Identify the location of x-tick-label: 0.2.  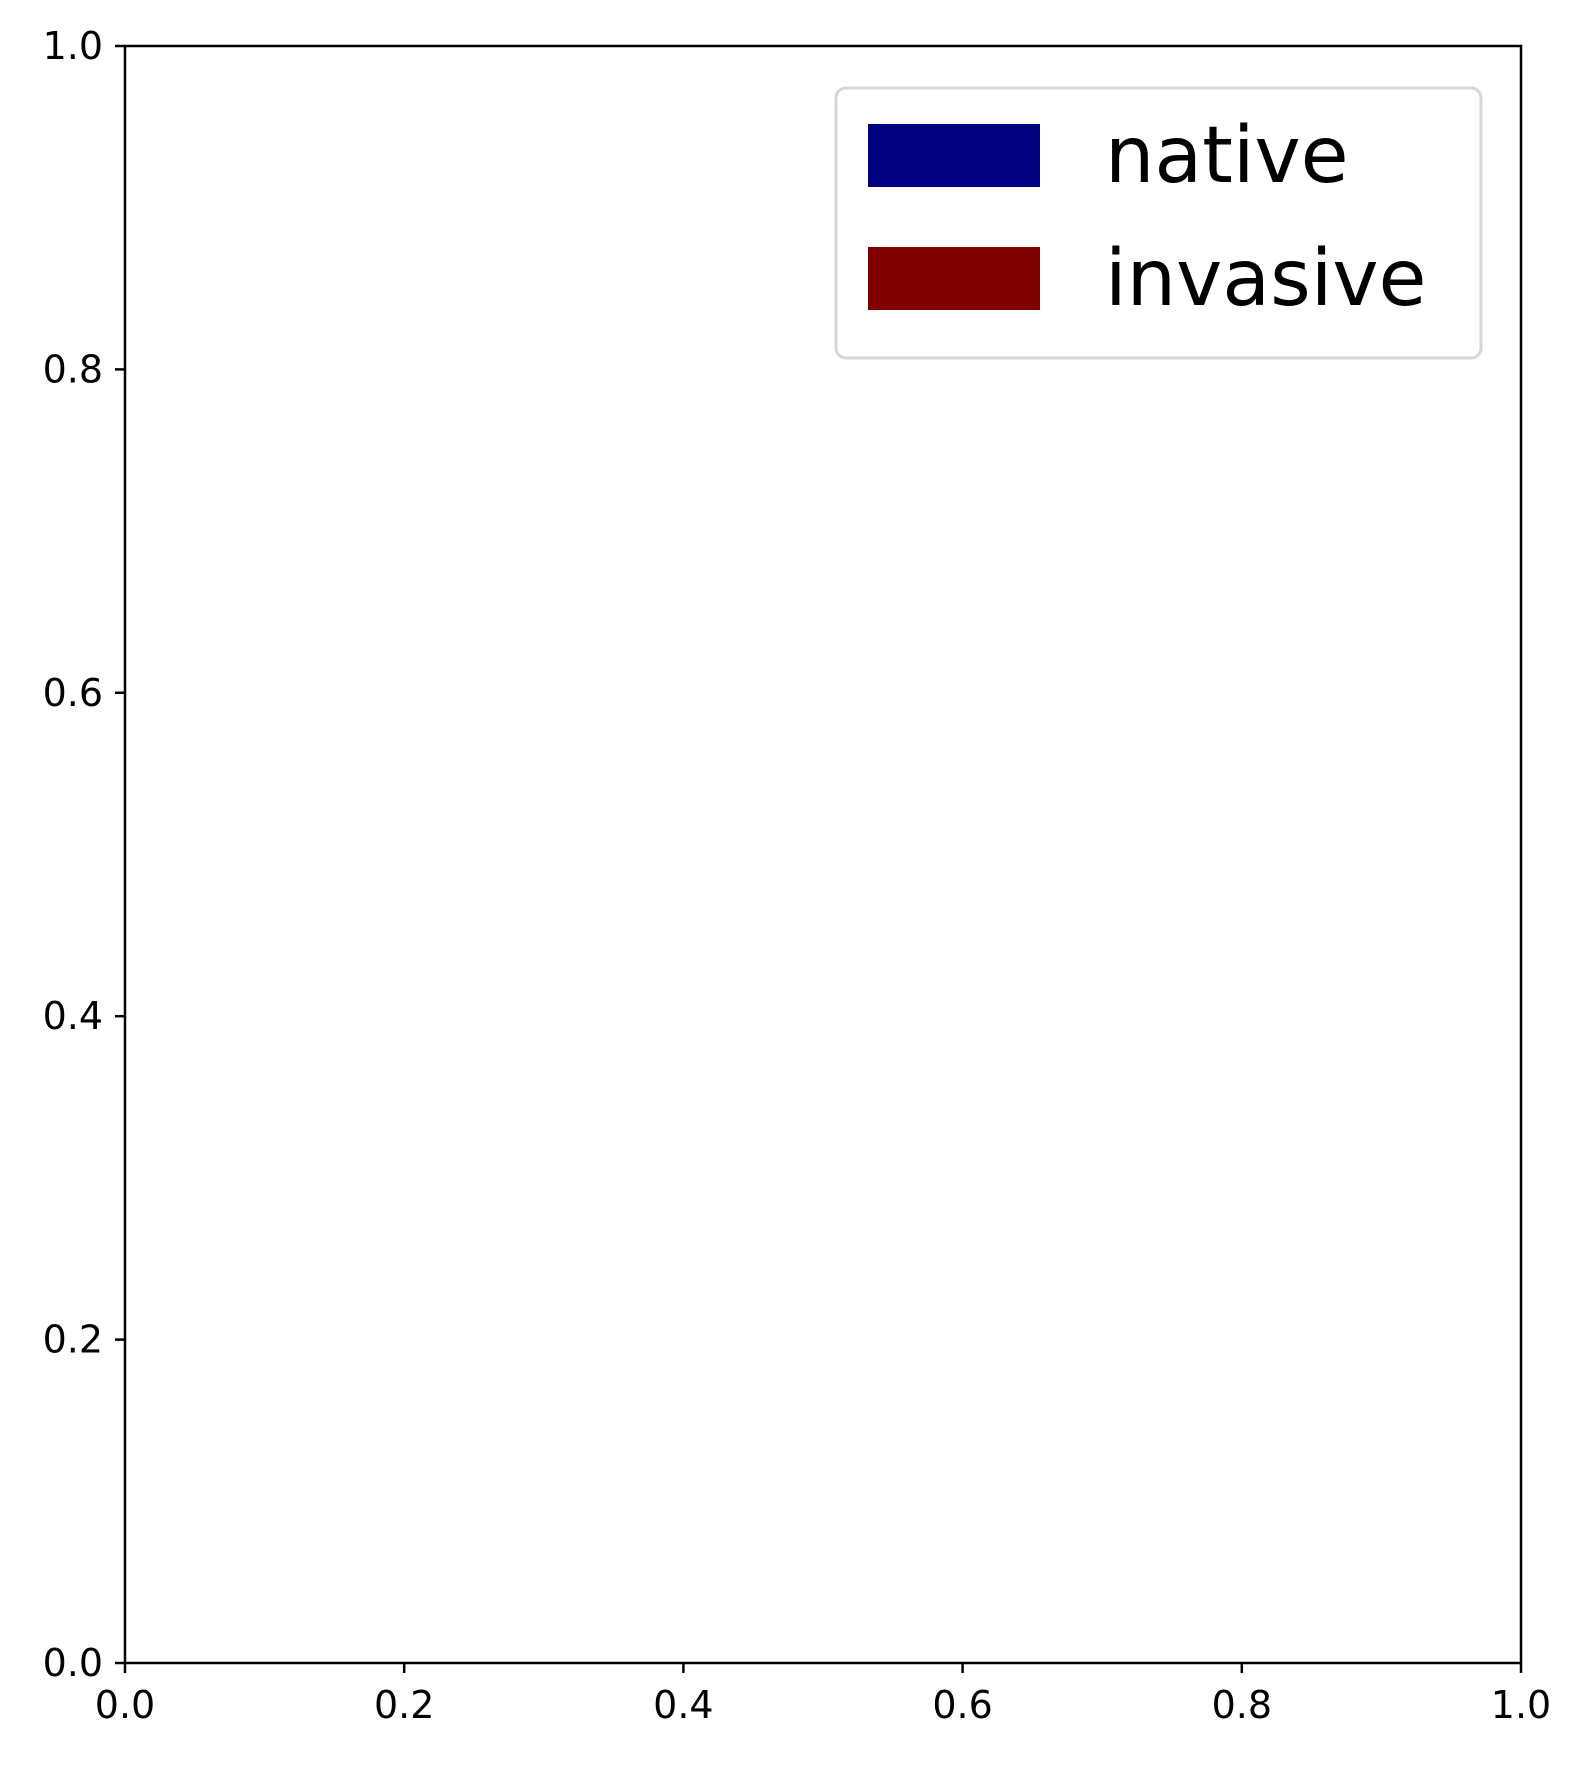
(404, 1705).